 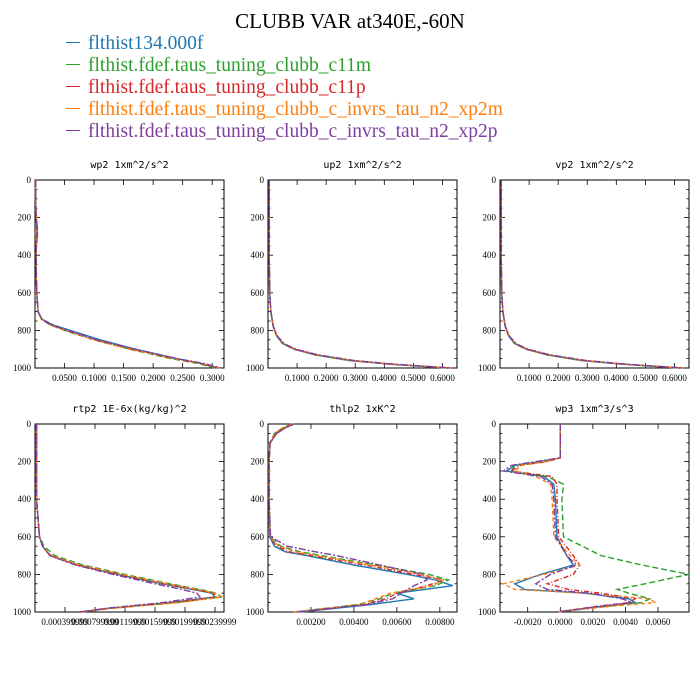 I want to click on legend-entry: flthist134.000f, so click(x=284, y=44).